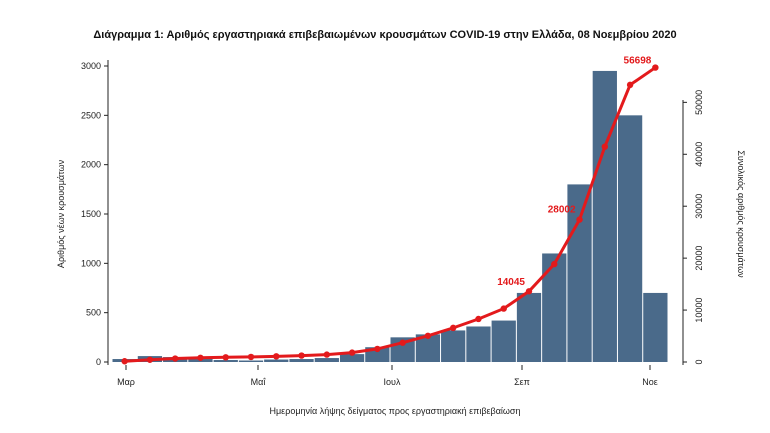 The height and width of the screenshot is (433, 770). I want to click on y-tick-label-0: 0, so click(98, 362).